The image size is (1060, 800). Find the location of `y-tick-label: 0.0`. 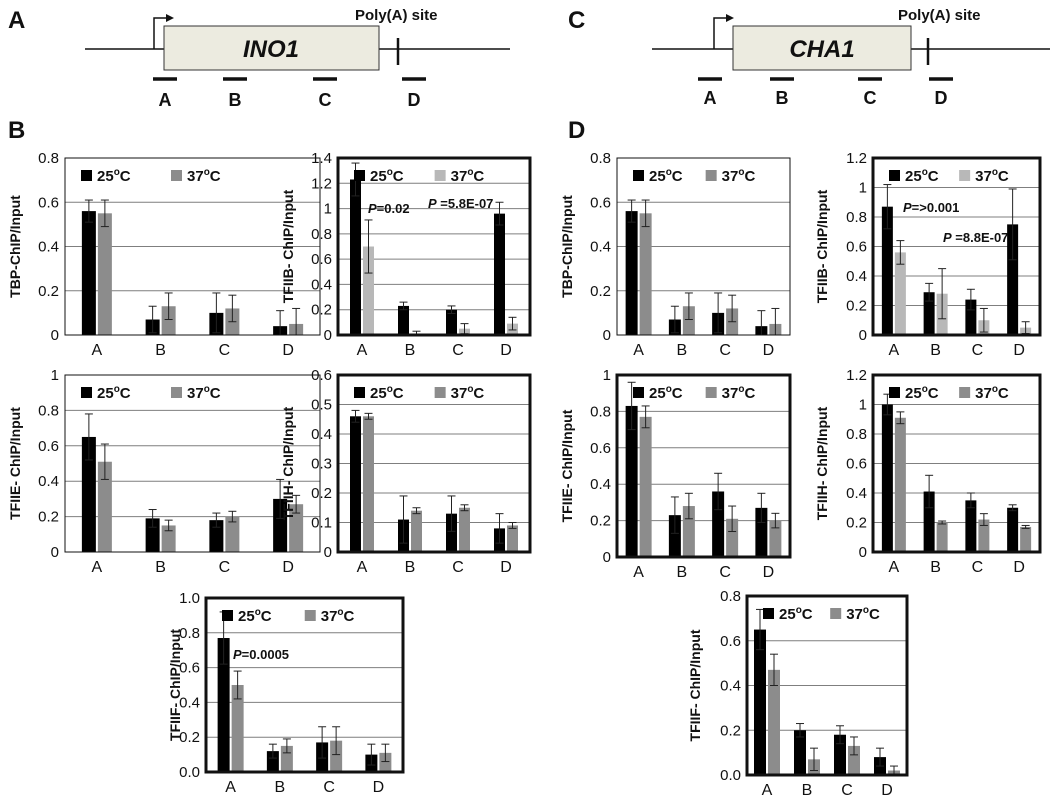

y-tick-label: 0.0 is located at coordinates (730, 775).